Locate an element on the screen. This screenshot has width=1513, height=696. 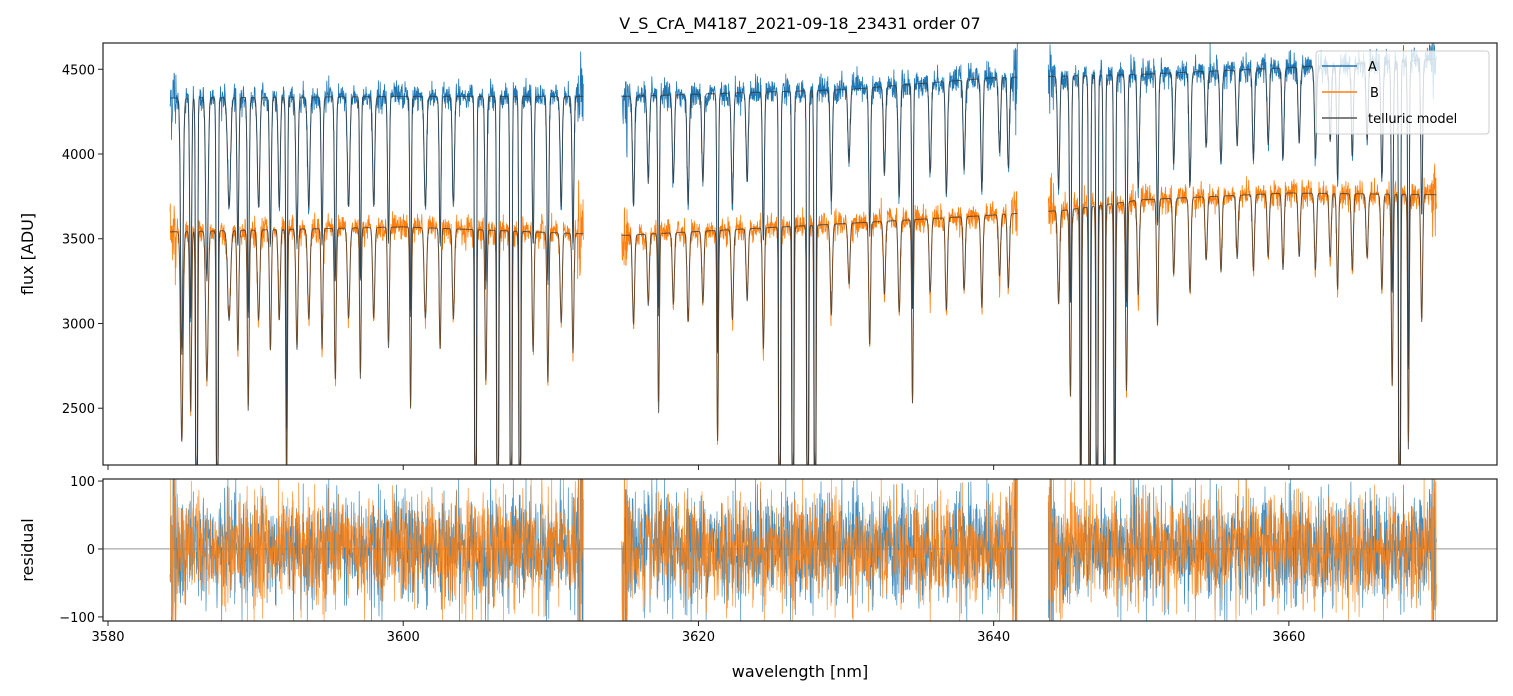
residual-ylabel: residual is located at coordinates (27, 549).